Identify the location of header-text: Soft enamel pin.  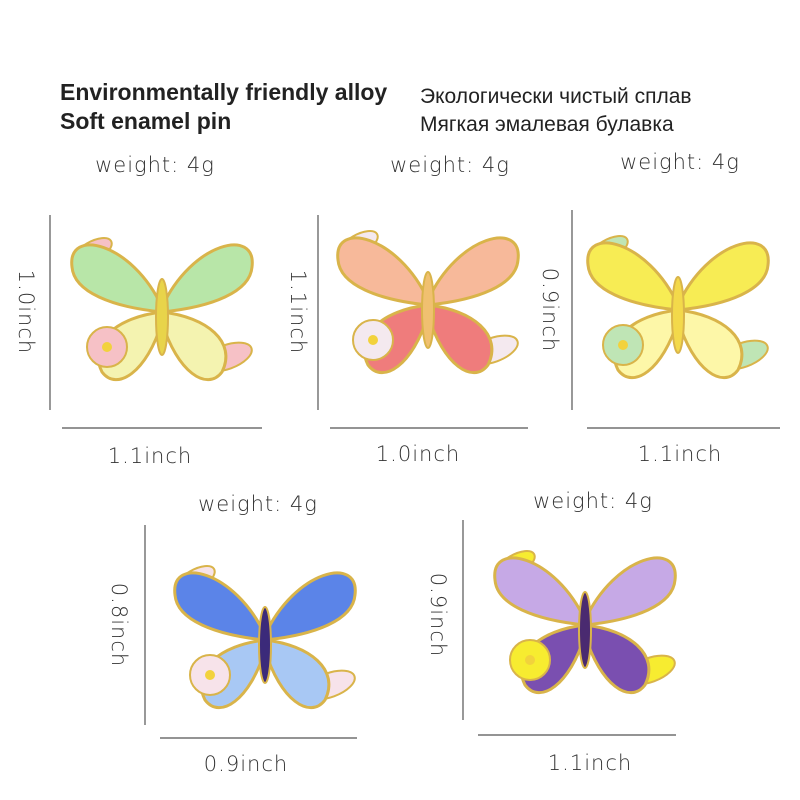
(145, 121).